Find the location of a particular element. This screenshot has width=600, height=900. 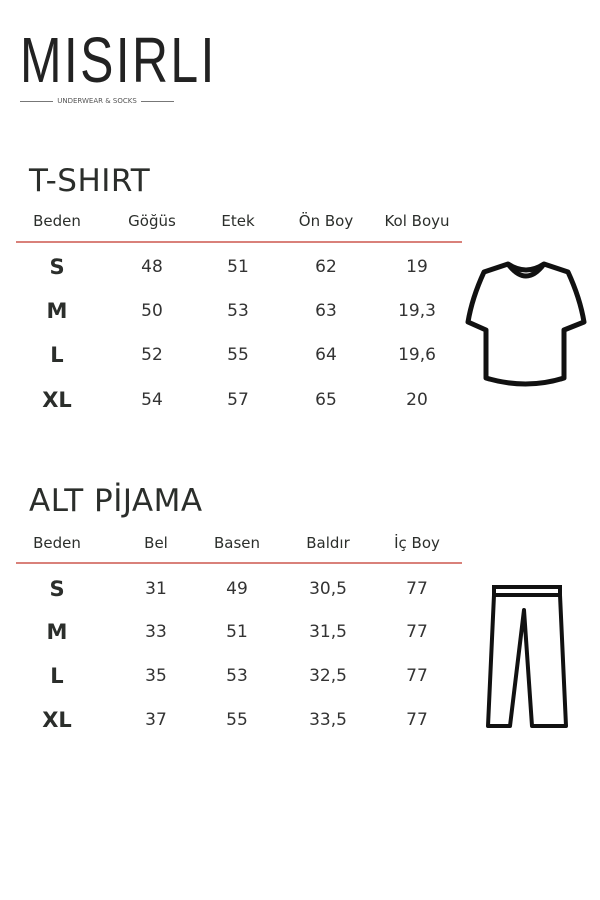

column-header: Göğüs is located at coordinates (152, 221).